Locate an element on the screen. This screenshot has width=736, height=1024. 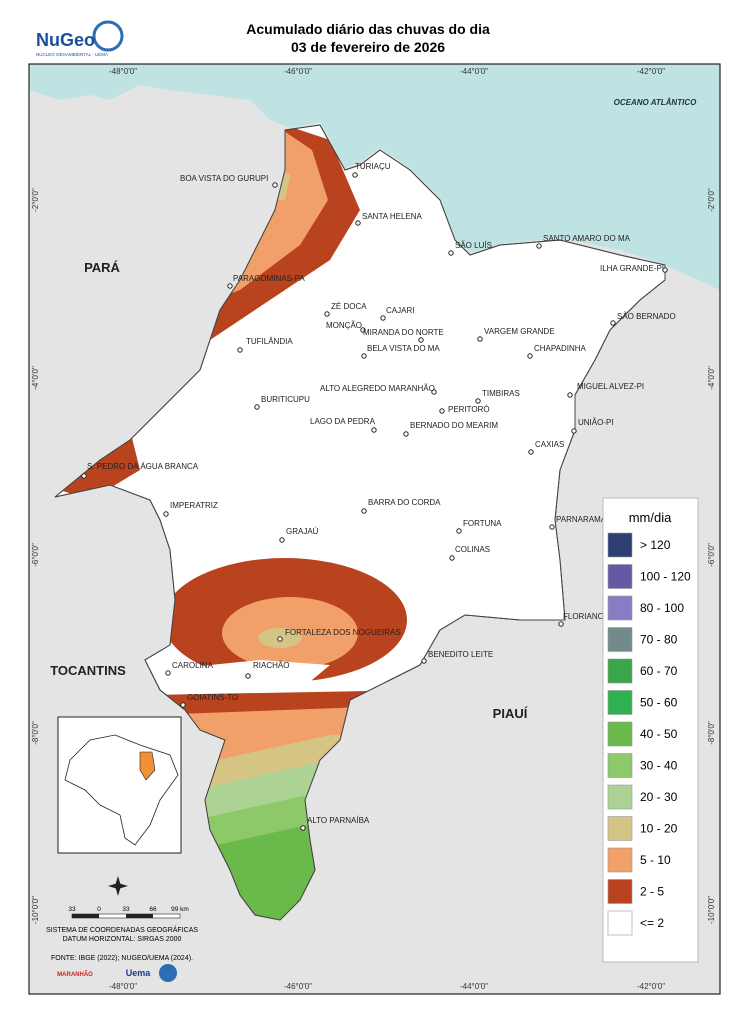
city-label: S. PEDRO DA ÁGUA BRANCA is located at coordinates (143, 466).